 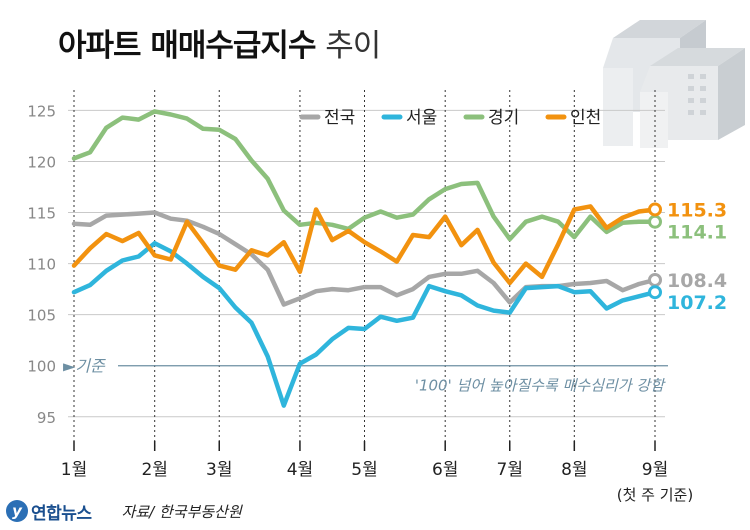 What do you see at coordinates (41, 265) in the screenshot?
I see `y-tick-label: 110` at bounding box center [41, 265].